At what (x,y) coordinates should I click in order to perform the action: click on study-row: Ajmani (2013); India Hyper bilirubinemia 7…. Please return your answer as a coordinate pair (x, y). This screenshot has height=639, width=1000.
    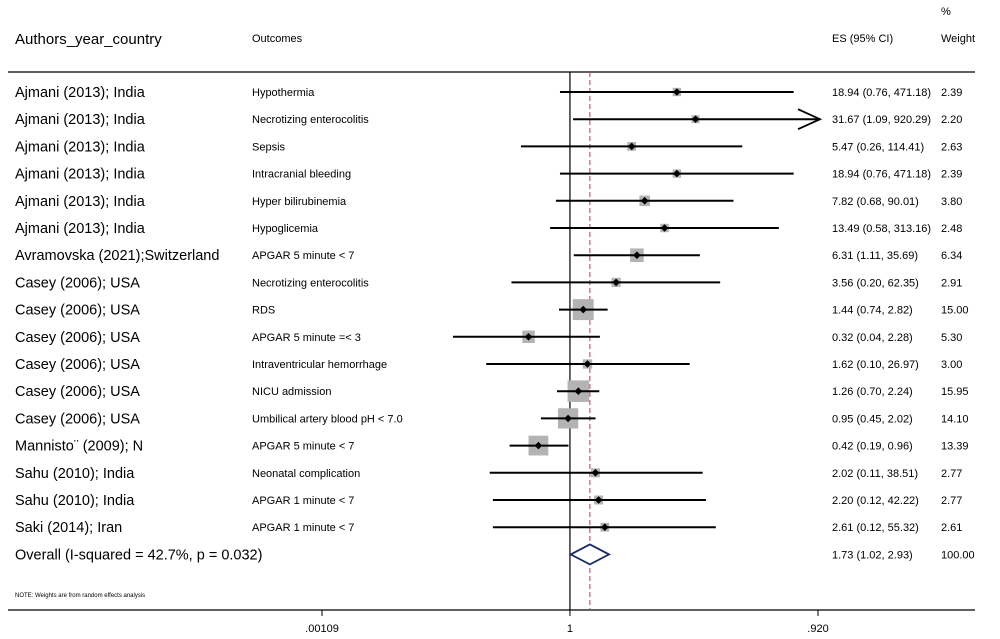
    Looking at the image, I should click on (488, 202).